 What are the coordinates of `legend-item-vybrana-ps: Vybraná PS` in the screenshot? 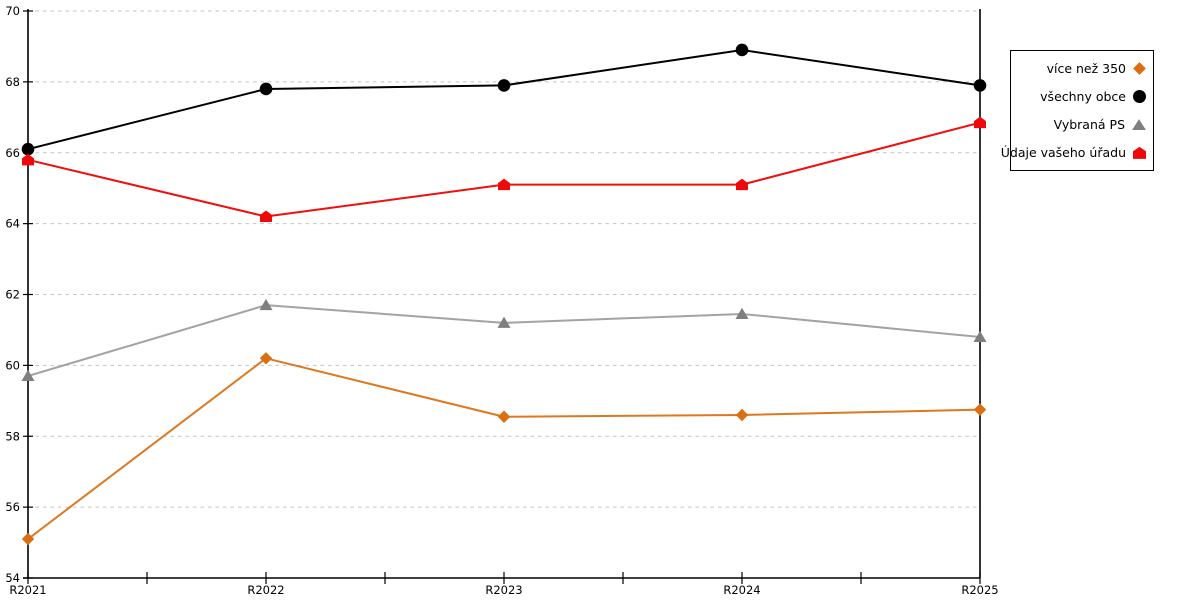 It's located at (1082, 124).